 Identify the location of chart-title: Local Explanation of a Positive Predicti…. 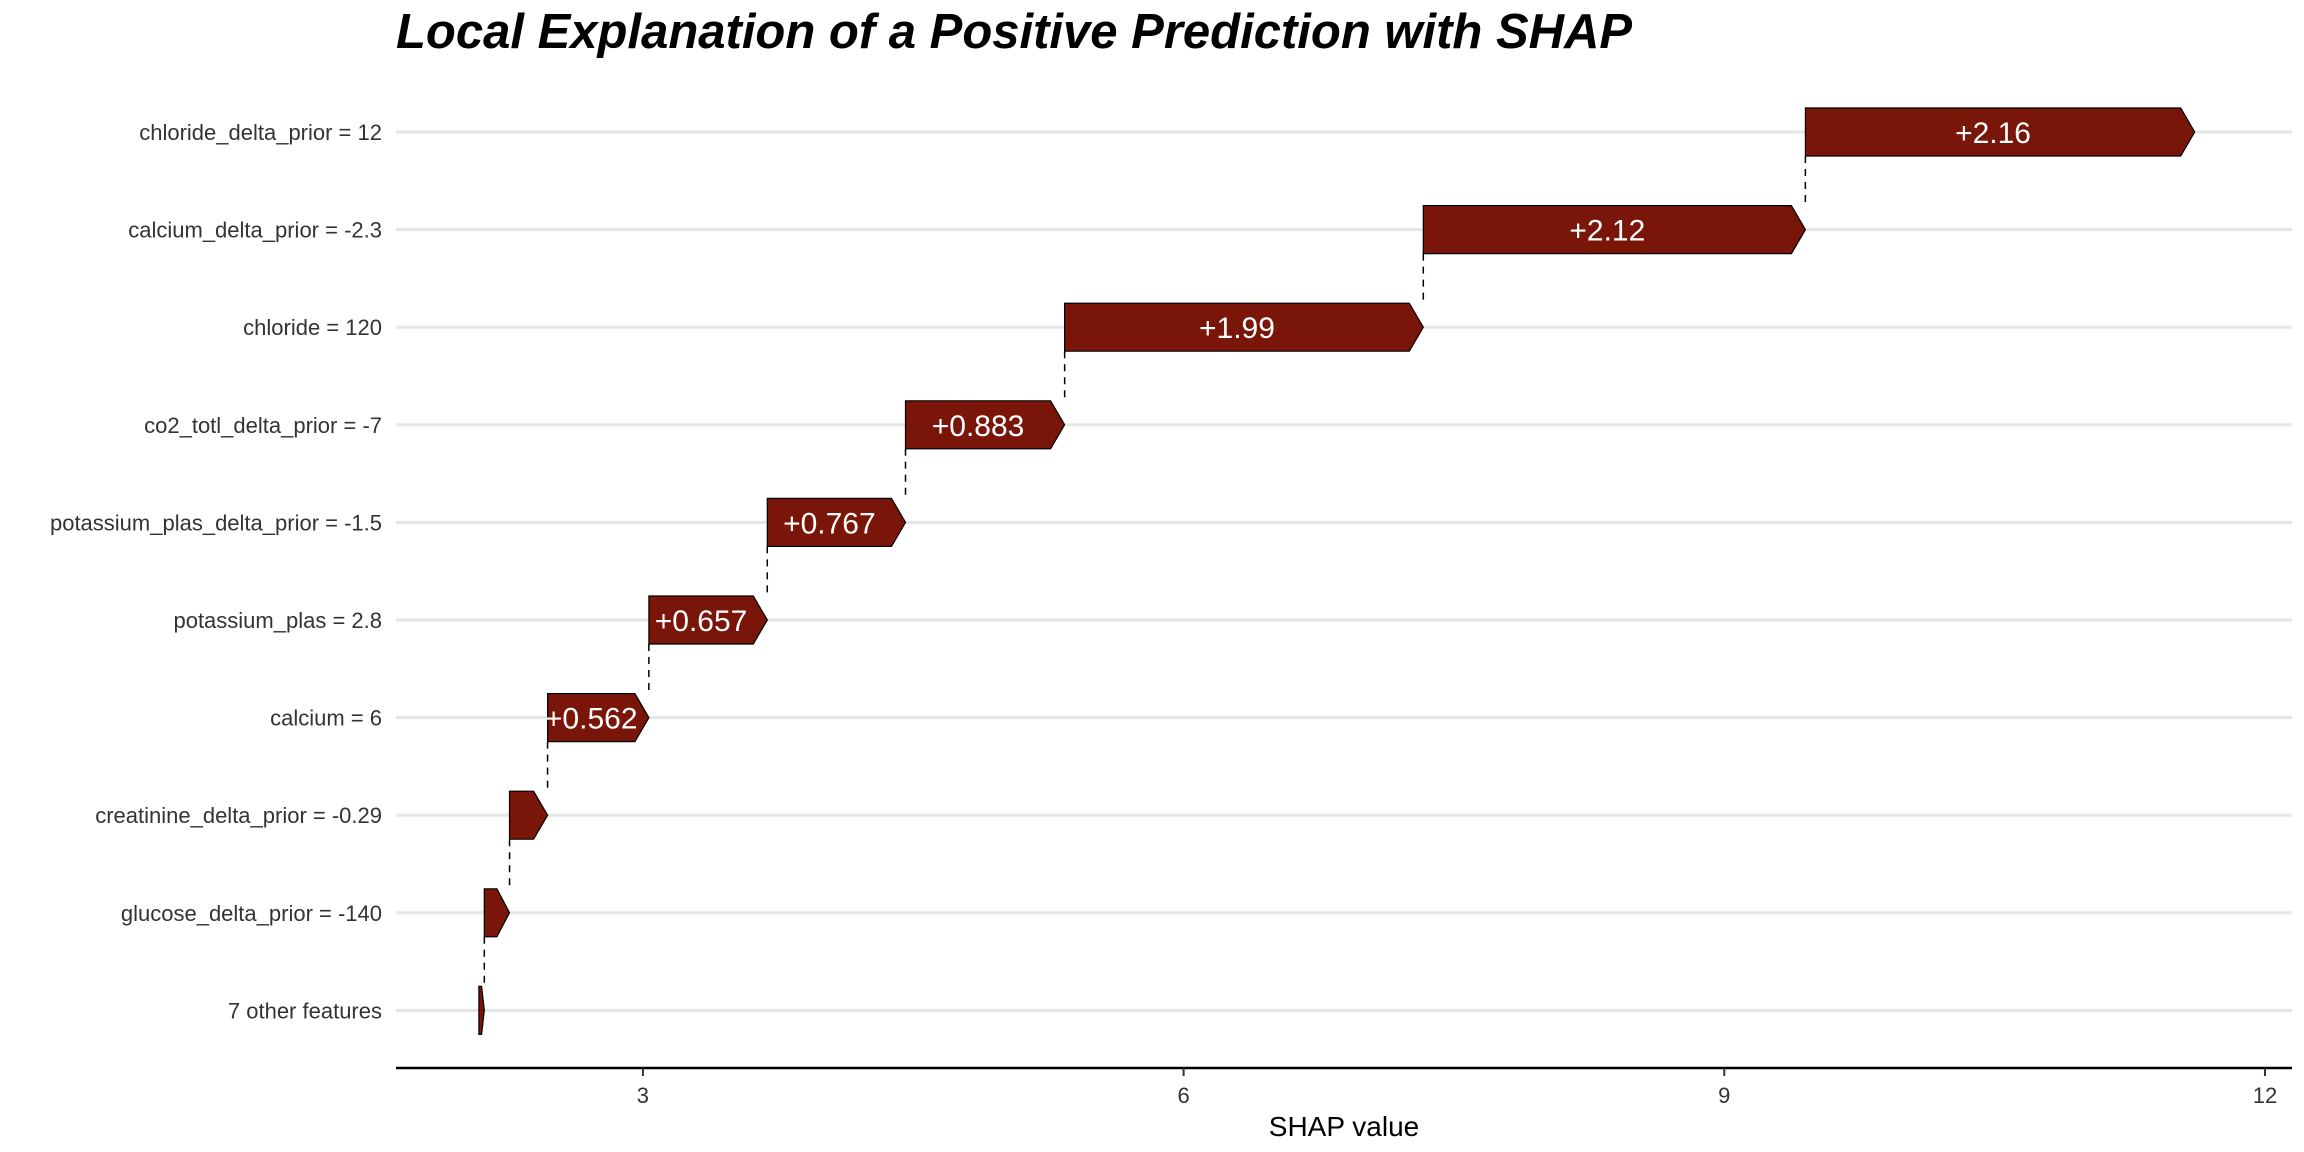
(1014, 32).